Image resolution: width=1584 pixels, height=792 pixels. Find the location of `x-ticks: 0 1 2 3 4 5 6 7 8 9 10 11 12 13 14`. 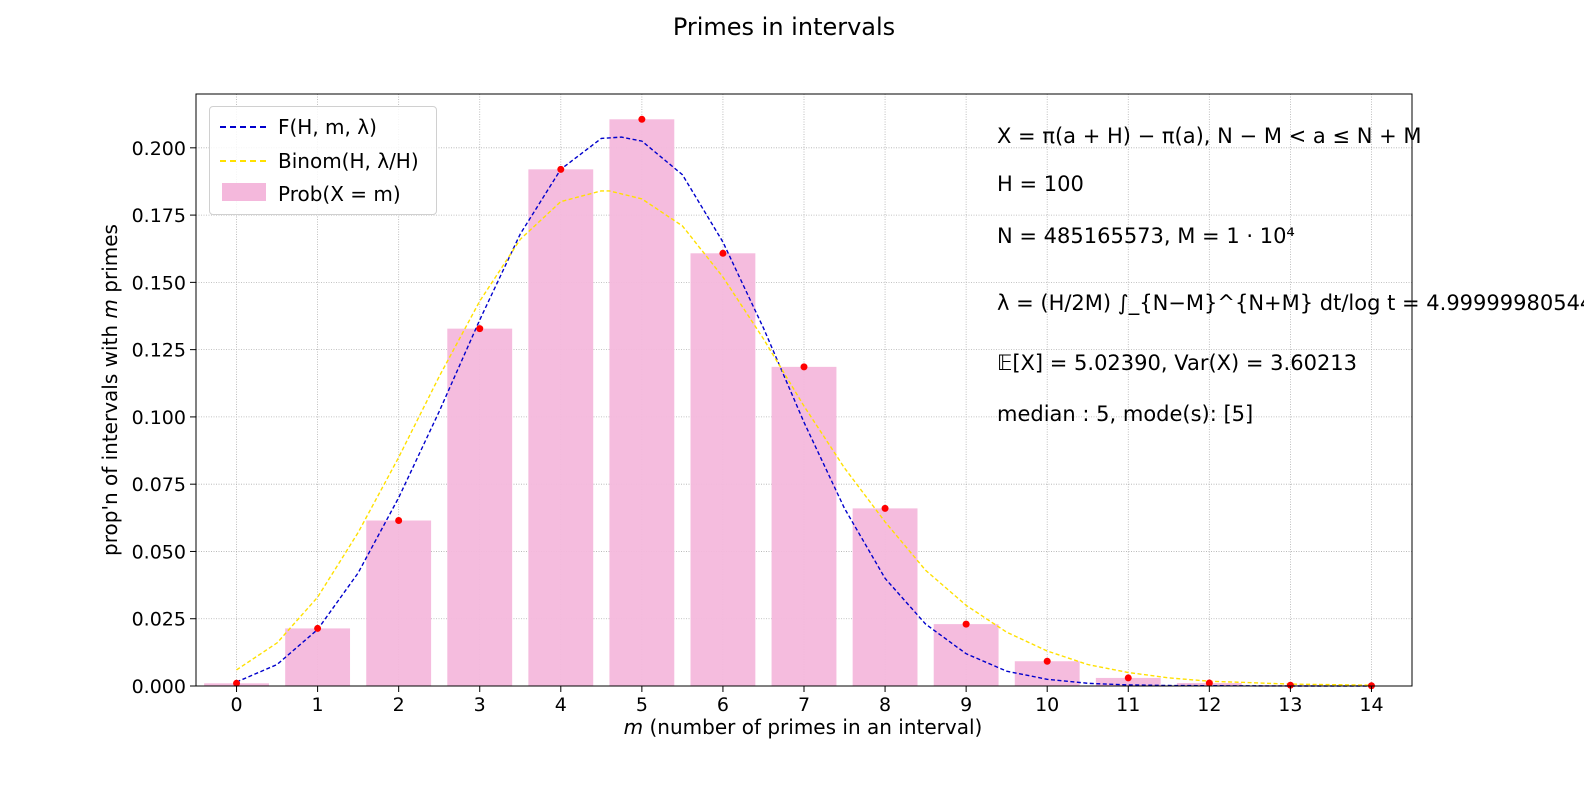

x-ticks: 0 1 2 3 4 5 6 7 8 9 10 11 12 13 14 is located at coordinates (807, 701).